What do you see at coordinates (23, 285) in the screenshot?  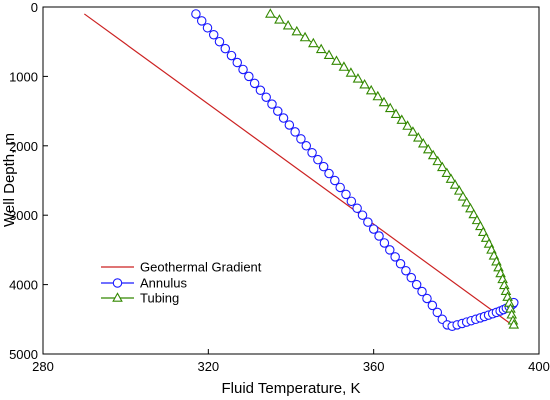 I see `y-tick-label: 4000` at bounding box center [23, 285].